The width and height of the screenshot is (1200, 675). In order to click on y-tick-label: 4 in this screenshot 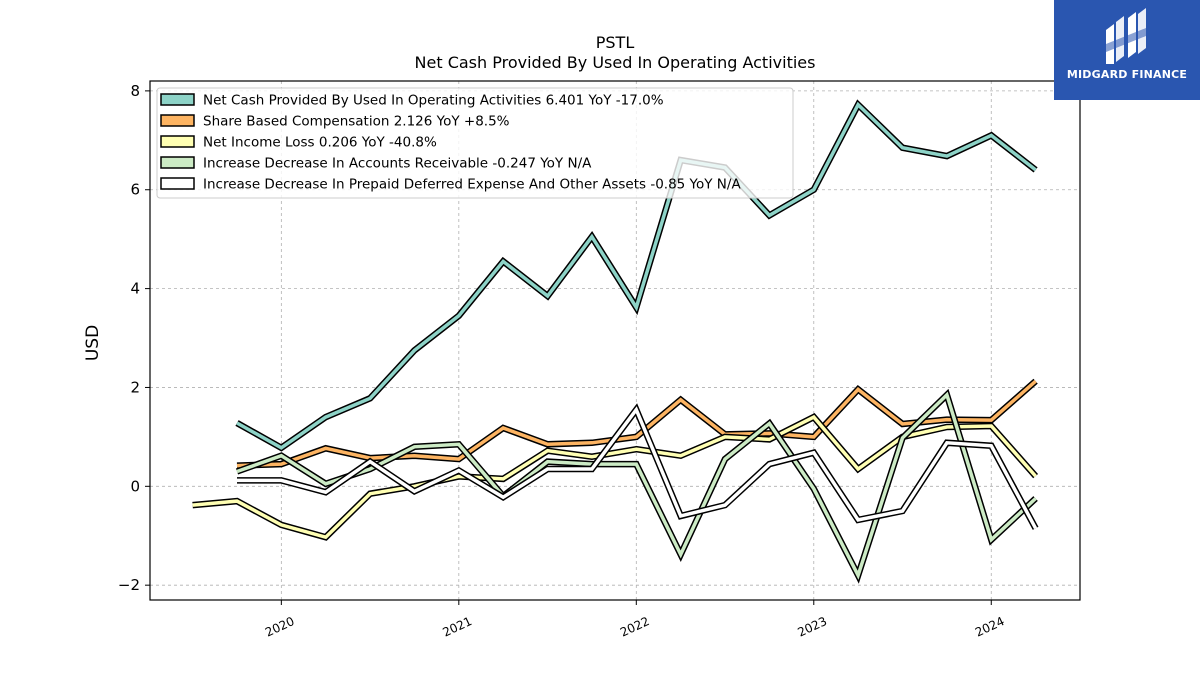, I will do `click(135, 289)`.